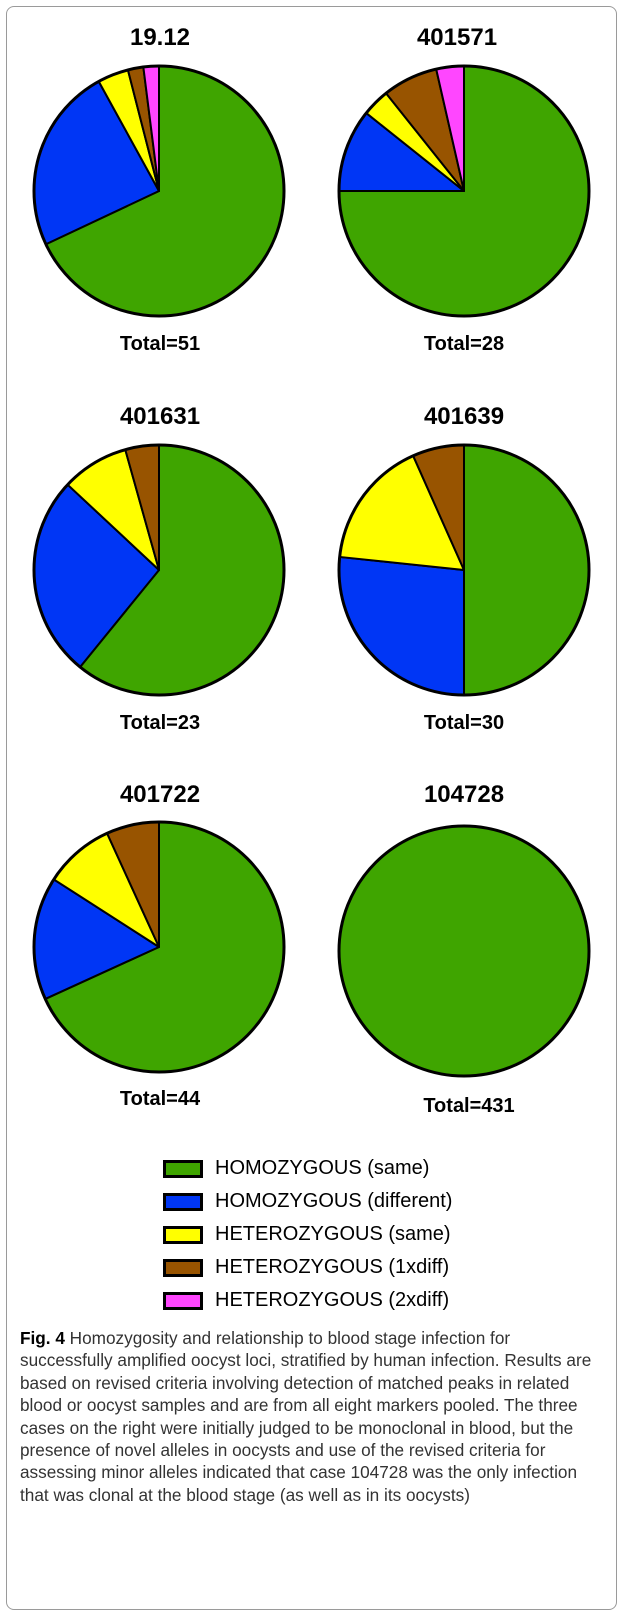 This screenshot has height=1617, width=625. I want to click on pie-title: 104728, so click(464, 794).